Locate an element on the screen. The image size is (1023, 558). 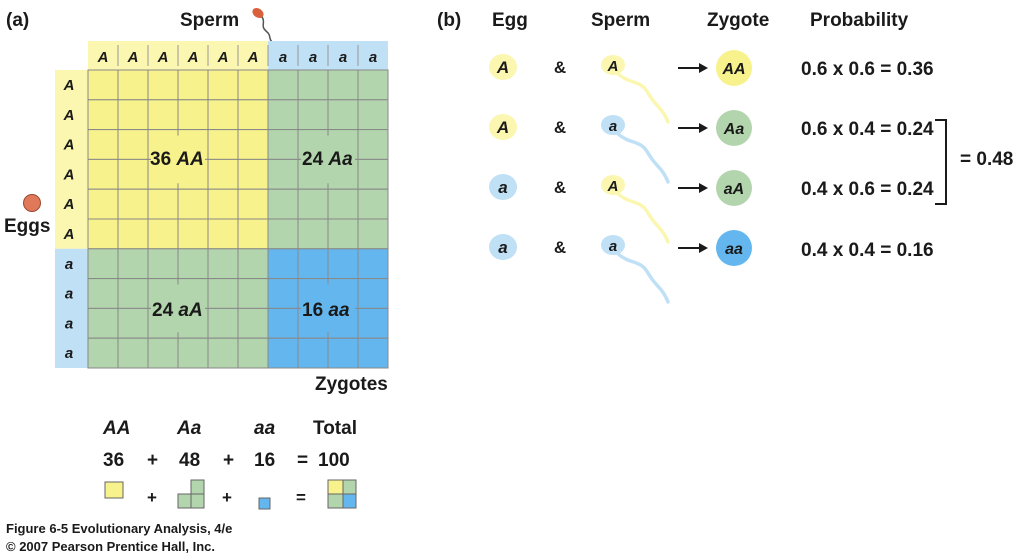
prob-row-4: 0.4 x 0.4 = 0.16 is located at coordinates (867, 250).